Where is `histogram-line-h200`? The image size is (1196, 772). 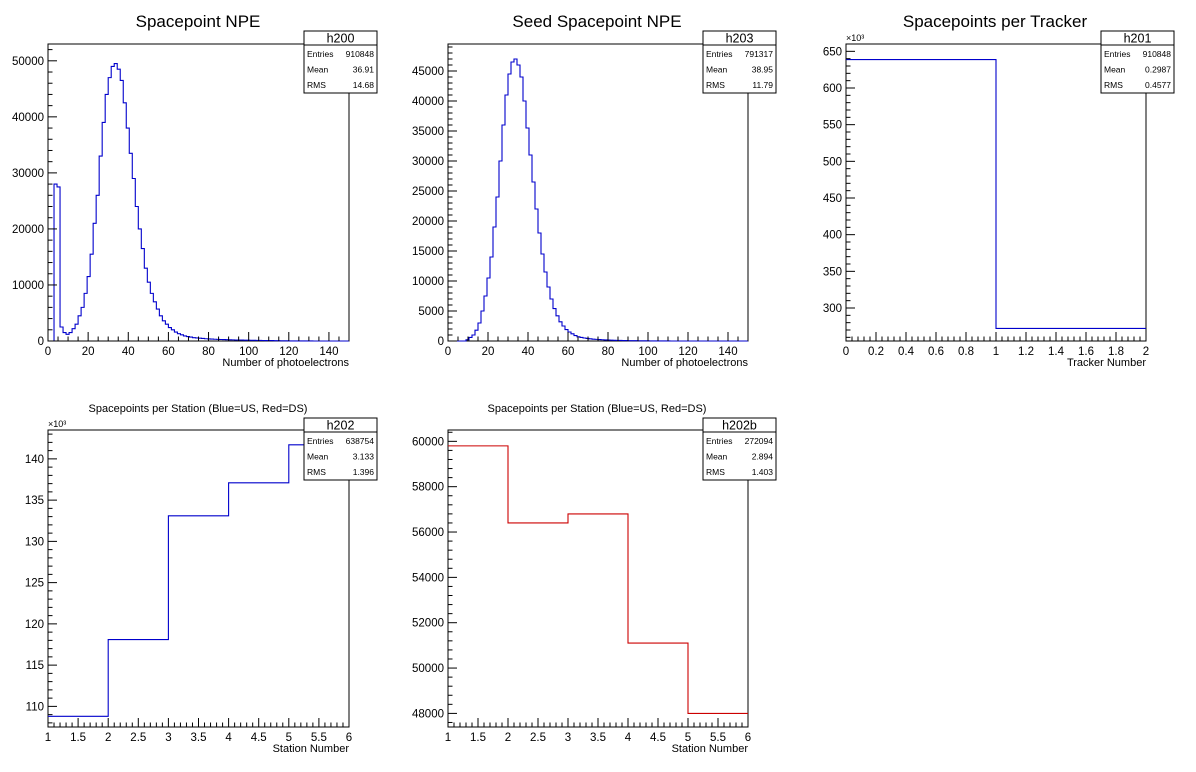 histogram-line-h200 is located at coordinates (198, 202).